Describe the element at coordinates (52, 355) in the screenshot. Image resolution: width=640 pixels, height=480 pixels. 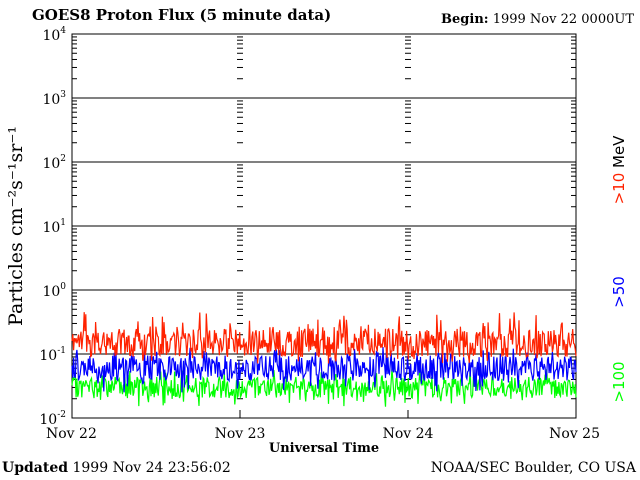
I see `y-tick-label: 10⁻¹` at that location.